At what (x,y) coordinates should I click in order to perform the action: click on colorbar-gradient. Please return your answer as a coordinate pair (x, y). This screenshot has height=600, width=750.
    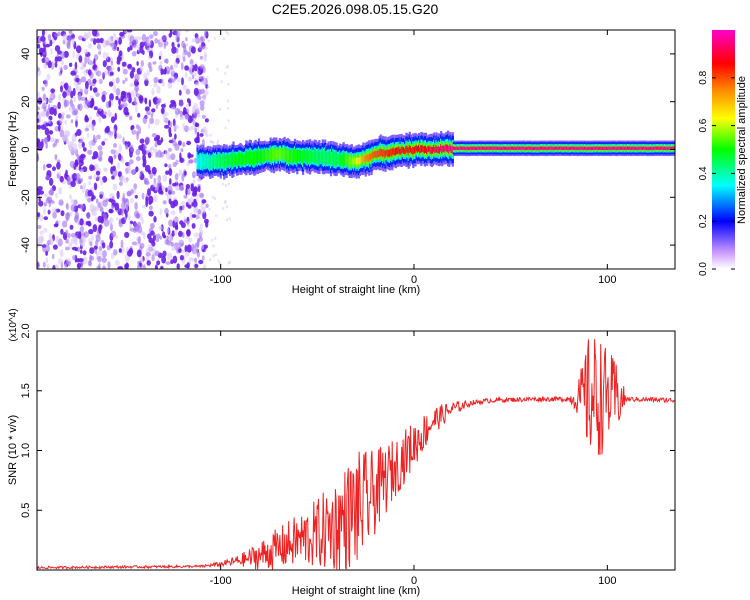
    Looking at the image, I should click on (723, 149).